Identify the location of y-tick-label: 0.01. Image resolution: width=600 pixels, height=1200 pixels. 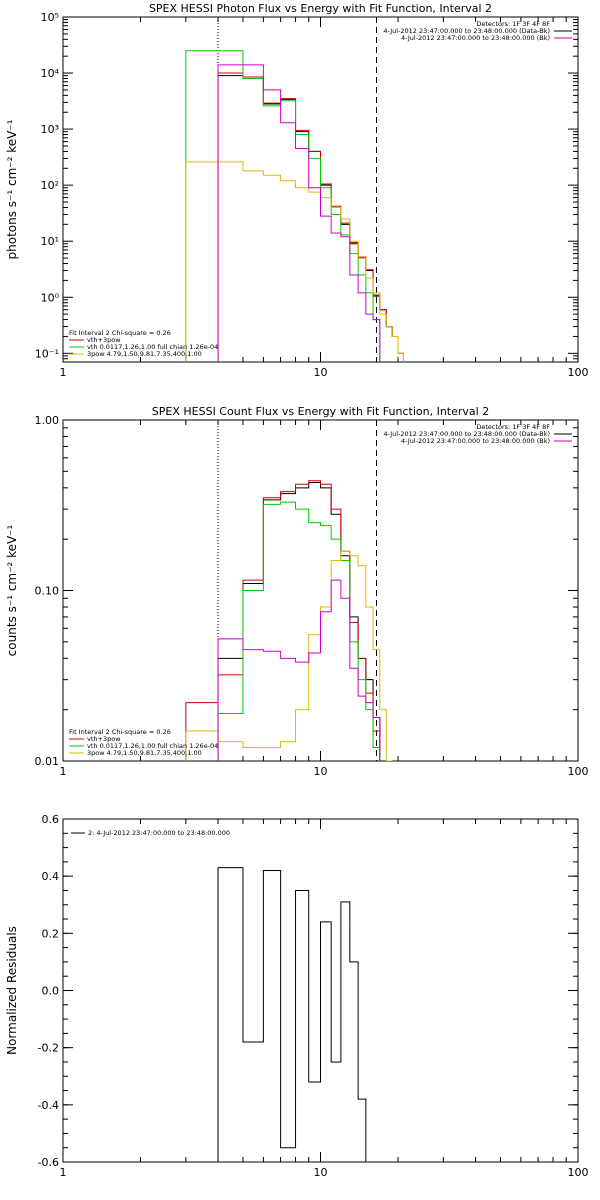
(47, 761).